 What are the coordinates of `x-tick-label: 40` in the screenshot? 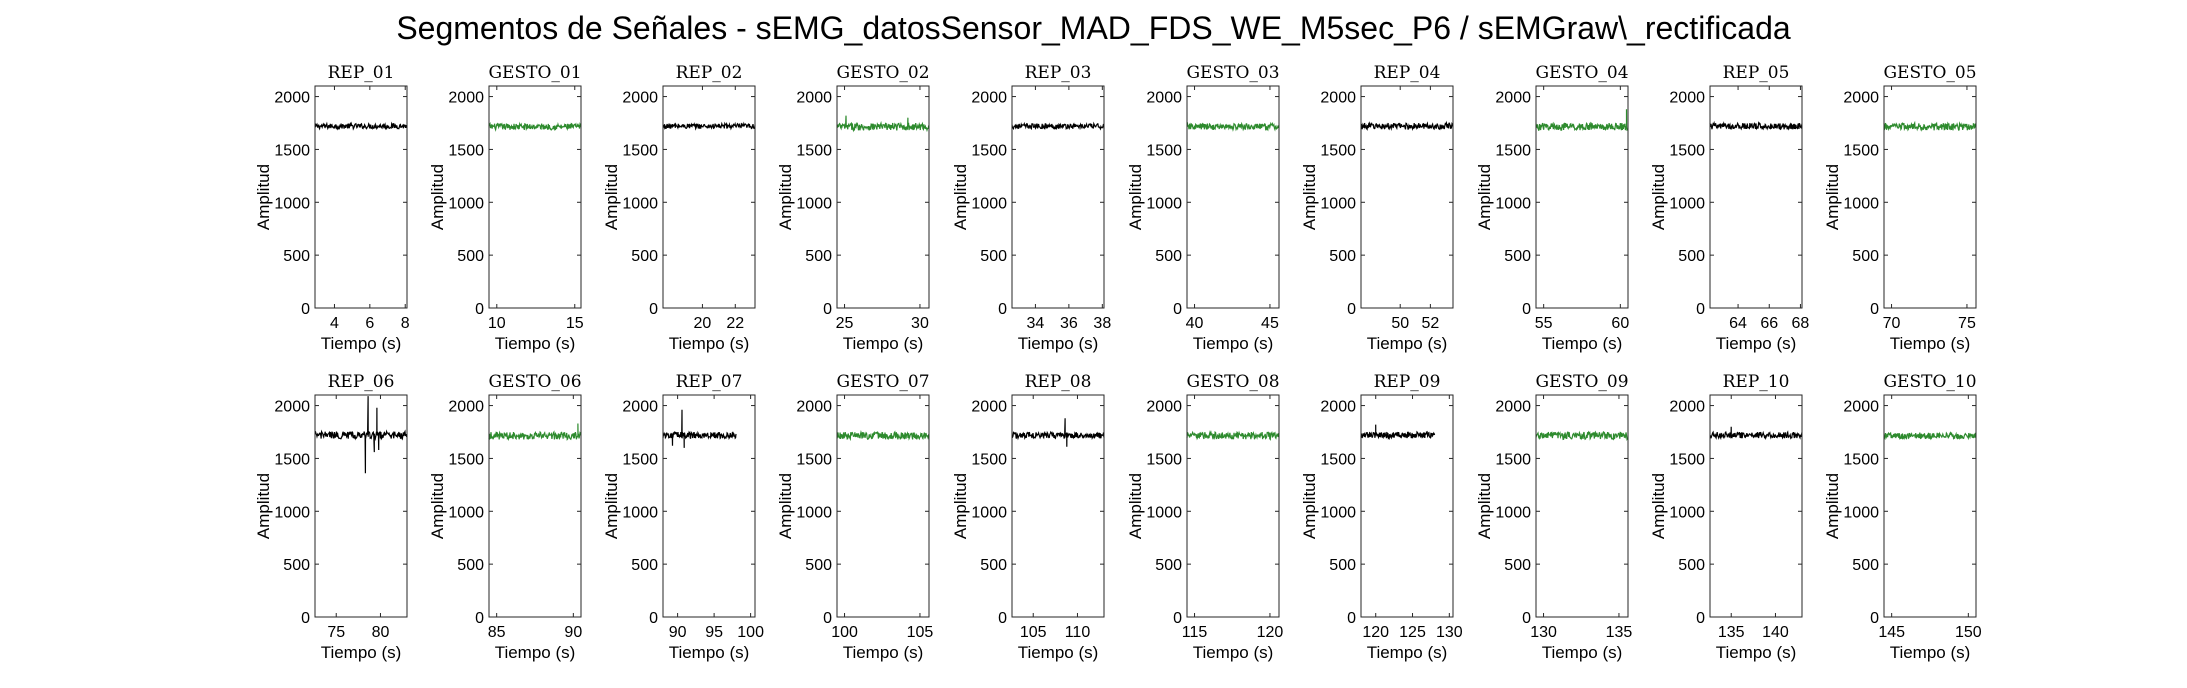 It's located at (1195, 323).